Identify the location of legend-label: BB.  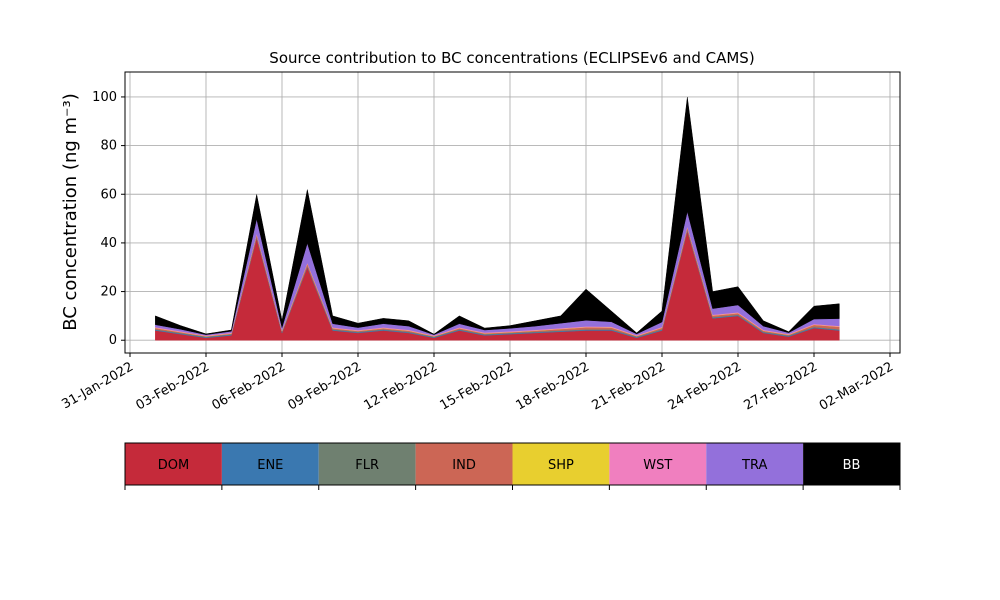
(852, 465).